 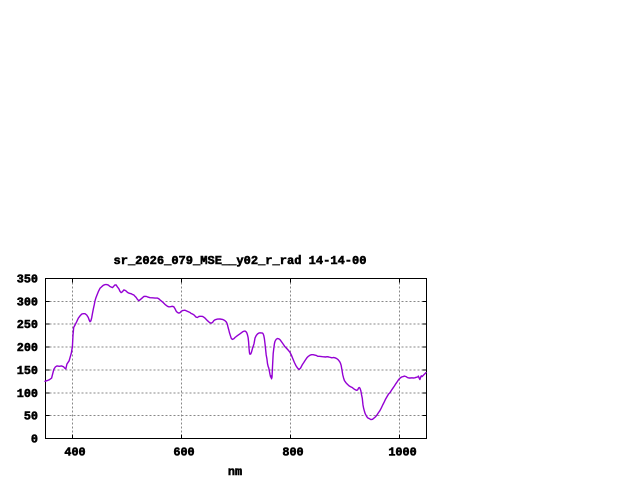 I want to click on svg-text: 800, so click(x=292, y=453).